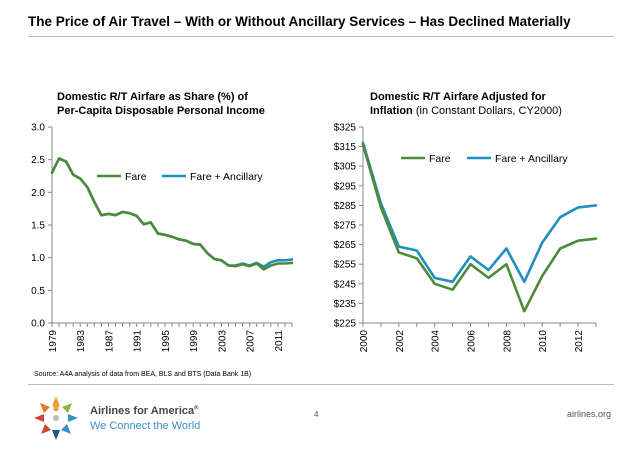 The height and width of the screenshot is (456, 638). Describe the element at coordinates (479, 212) in the screenshot. I see `right-chart-series-fare-ancillary-line` at that location.